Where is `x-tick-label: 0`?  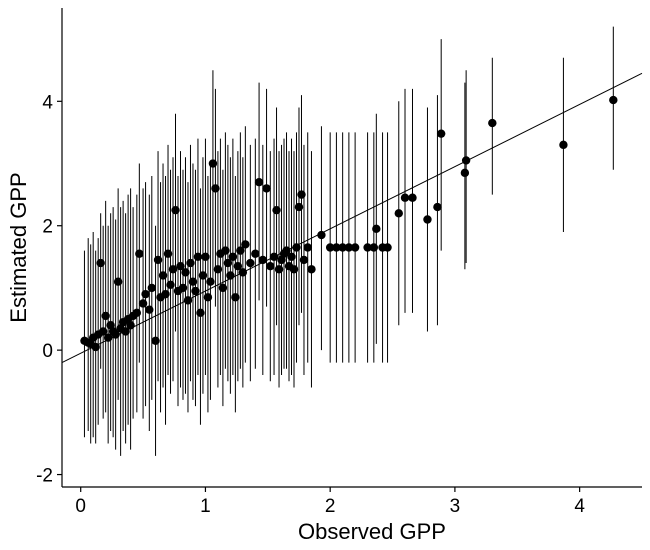 x-tick-label: 0 is located at coordinates (80, 506).